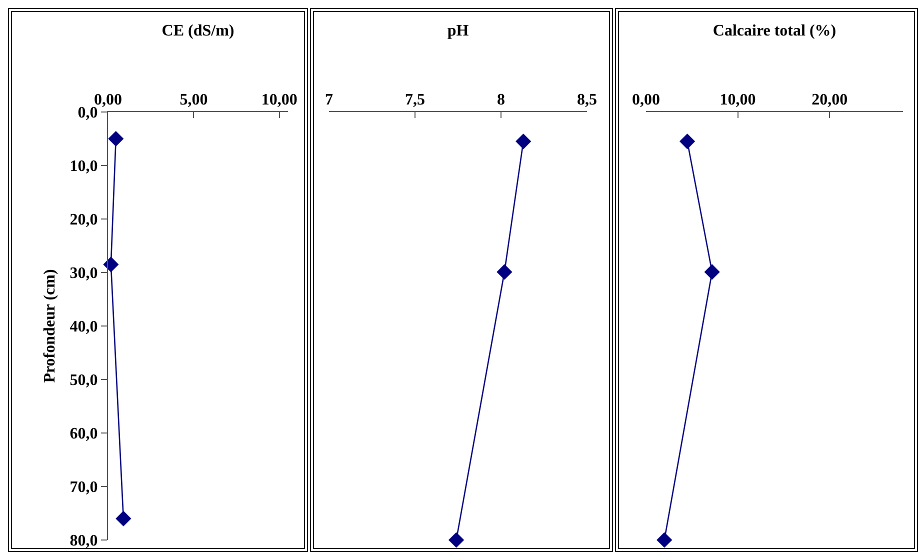 The height and width of the screenshot is (556, 918). I want to click on y-tick-label: 50,0, so click(84, 381).